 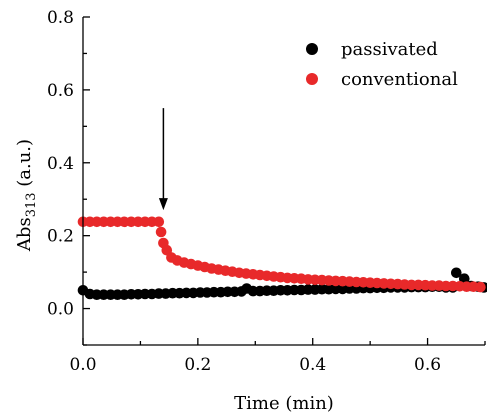 What do you see at coordinates (389, 49) in the screenshot?
I see `legend-label-passivated: passivated` at bounding box center [389, 49].